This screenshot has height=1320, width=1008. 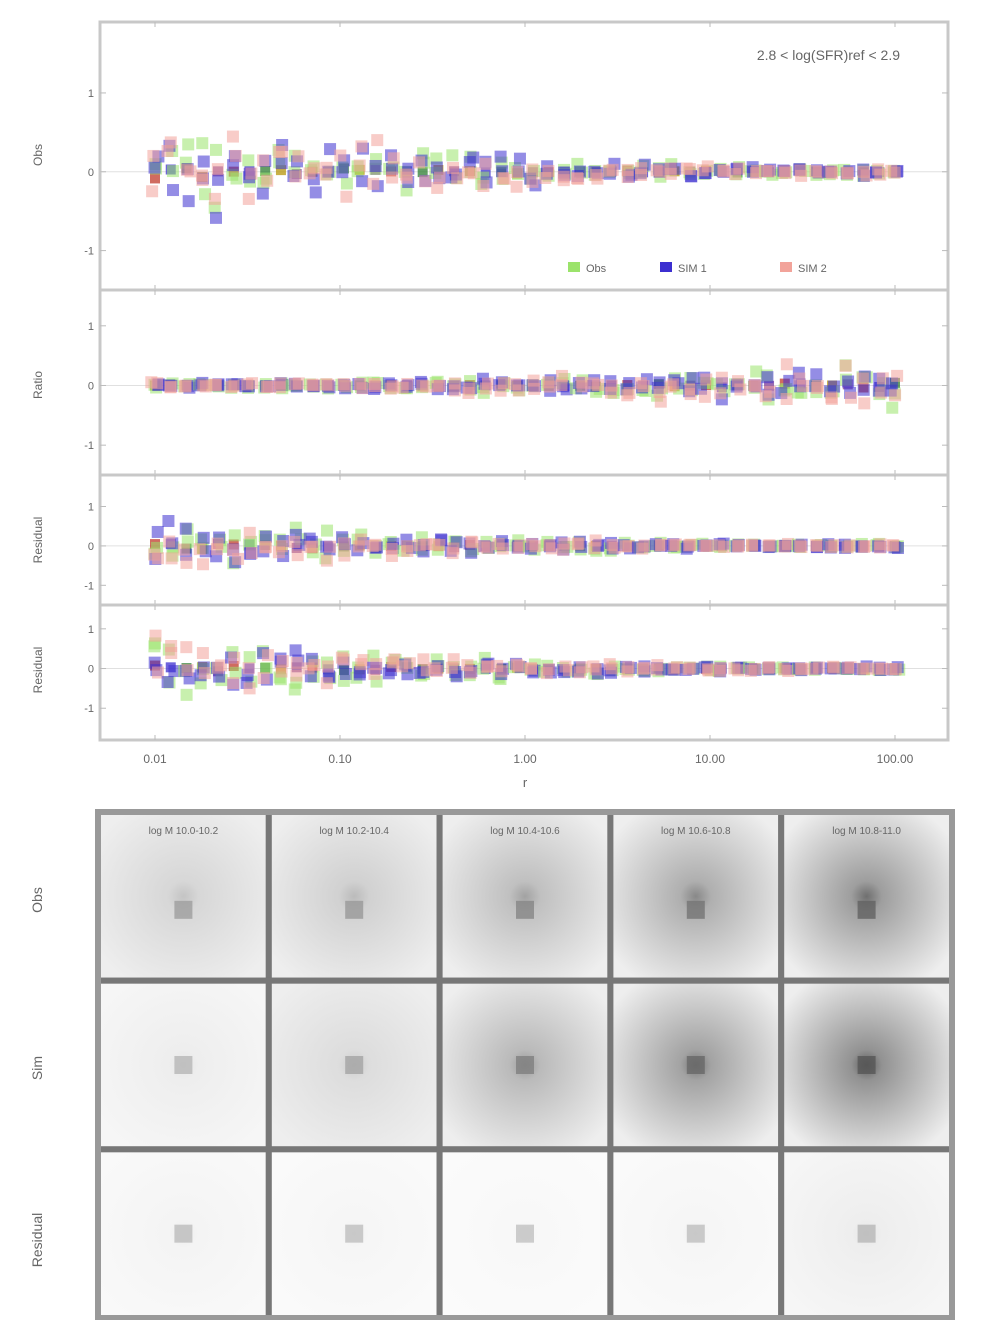 I want to click on x-tick-0: 0.01, so click(x=155, y=759).